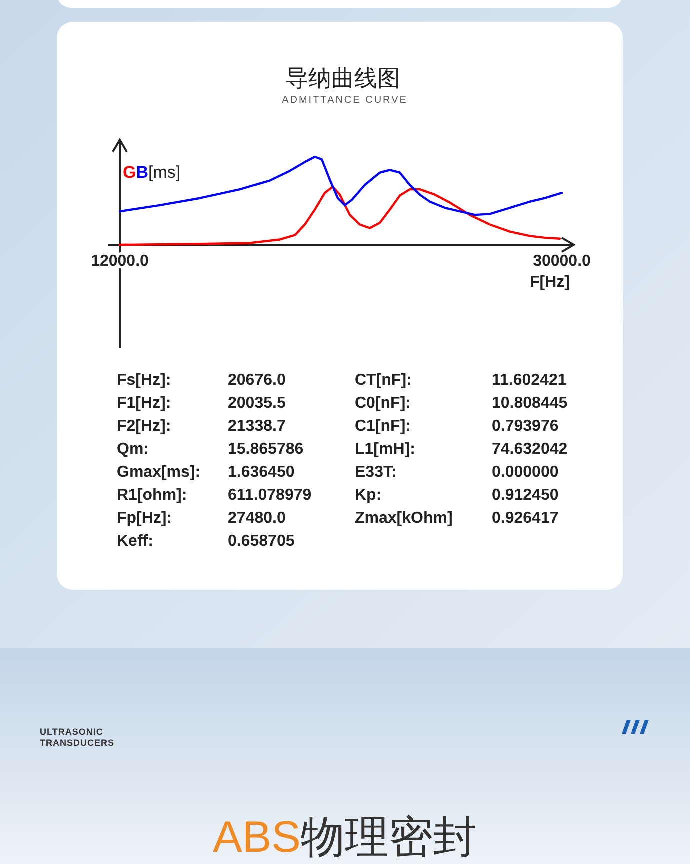 The image size is (690, 864). I want to click on text: L1[mH]:, so click(385, 449).